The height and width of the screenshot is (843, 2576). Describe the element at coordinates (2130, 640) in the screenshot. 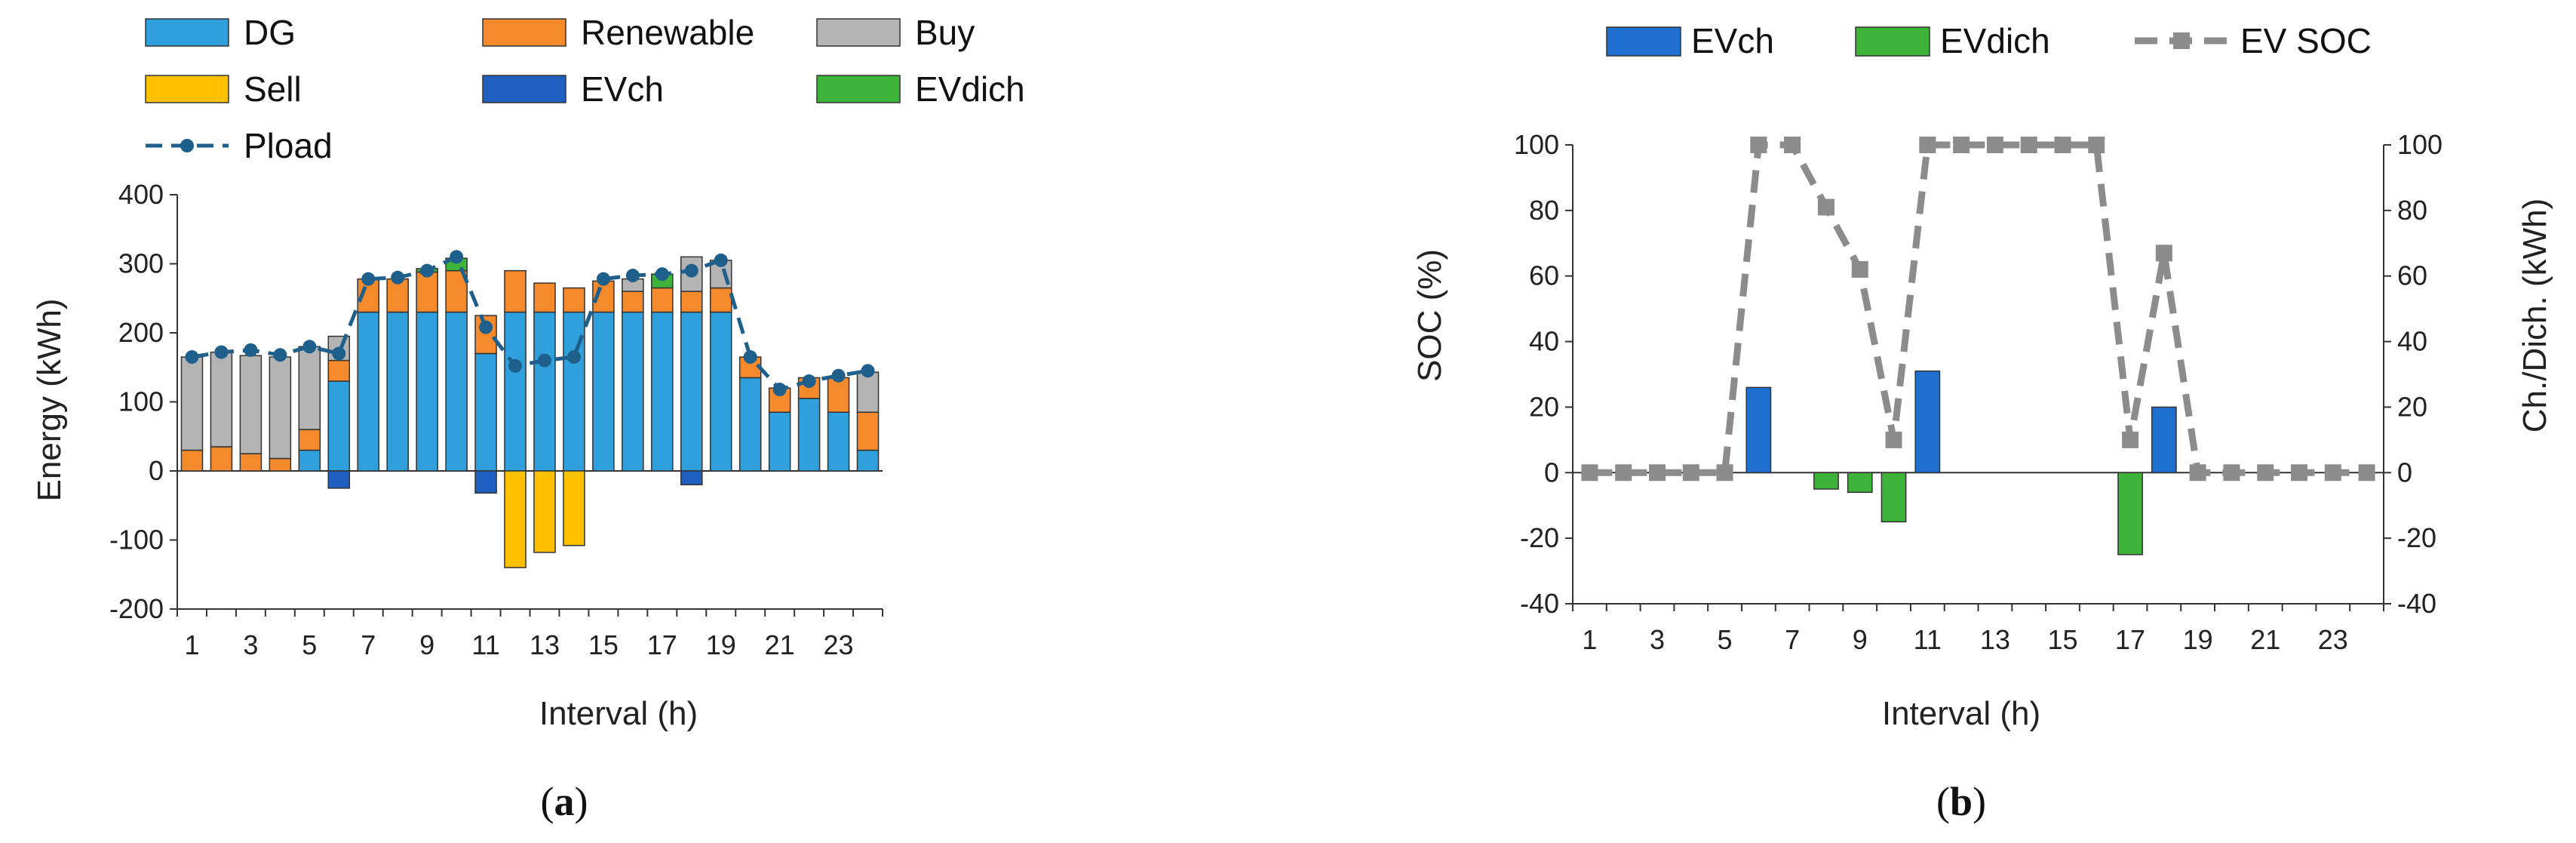

I see `panel-b-xtick-label: 17` at that location.